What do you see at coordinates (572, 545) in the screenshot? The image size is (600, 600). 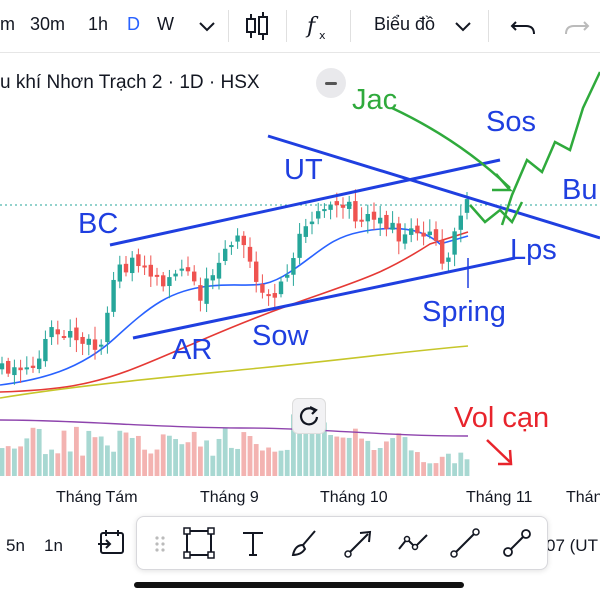 I see `timezone-label: 07 (UT` at bounding box center [572, 545].